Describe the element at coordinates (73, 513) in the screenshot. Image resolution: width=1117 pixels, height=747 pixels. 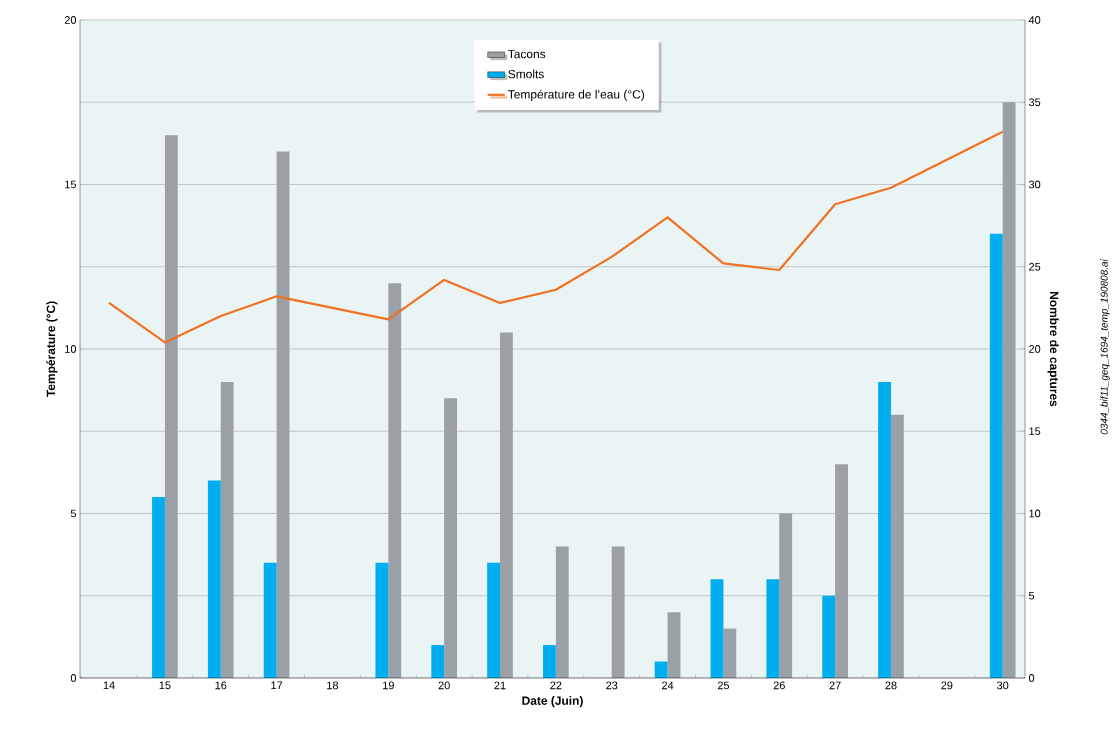
I see `y-tick-label: 5` at that location.